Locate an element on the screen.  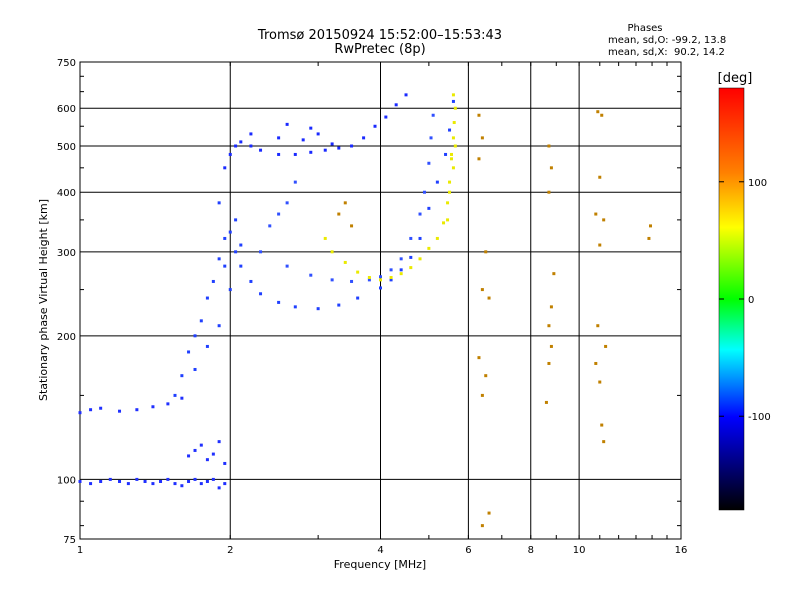
y-tick-label: 75 is located at coordinates (69, 540).